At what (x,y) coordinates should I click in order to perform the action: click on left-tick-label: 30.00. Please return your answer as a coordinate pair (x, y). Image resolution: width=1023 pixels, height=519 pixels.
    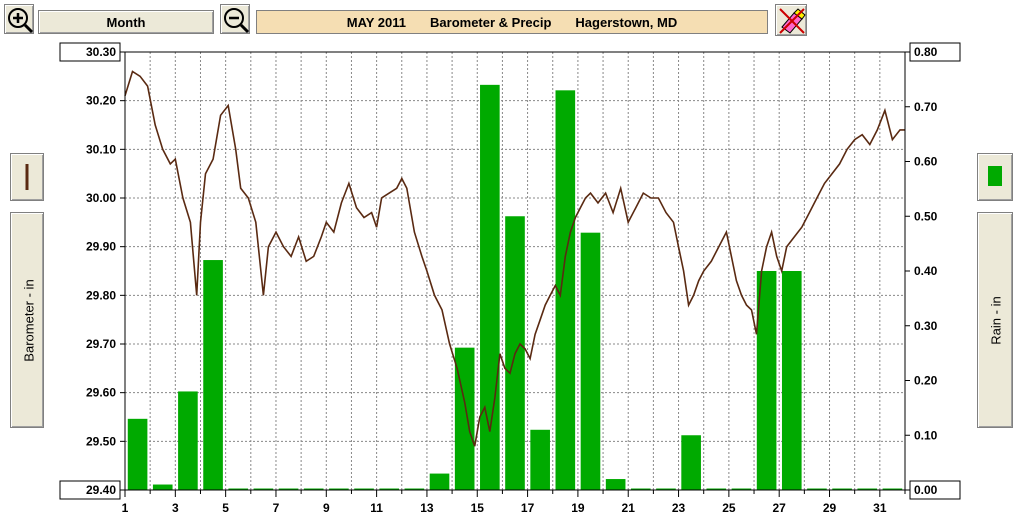
    Looking at the image, I should click on (101, 198).